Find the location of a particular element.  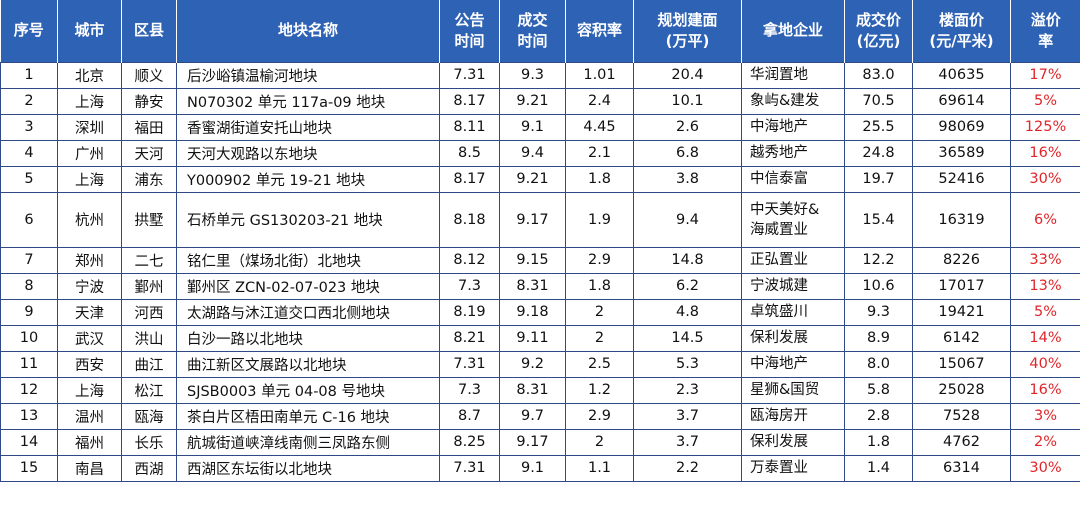

header-label: 公告 is located at coordinates (469, 19).